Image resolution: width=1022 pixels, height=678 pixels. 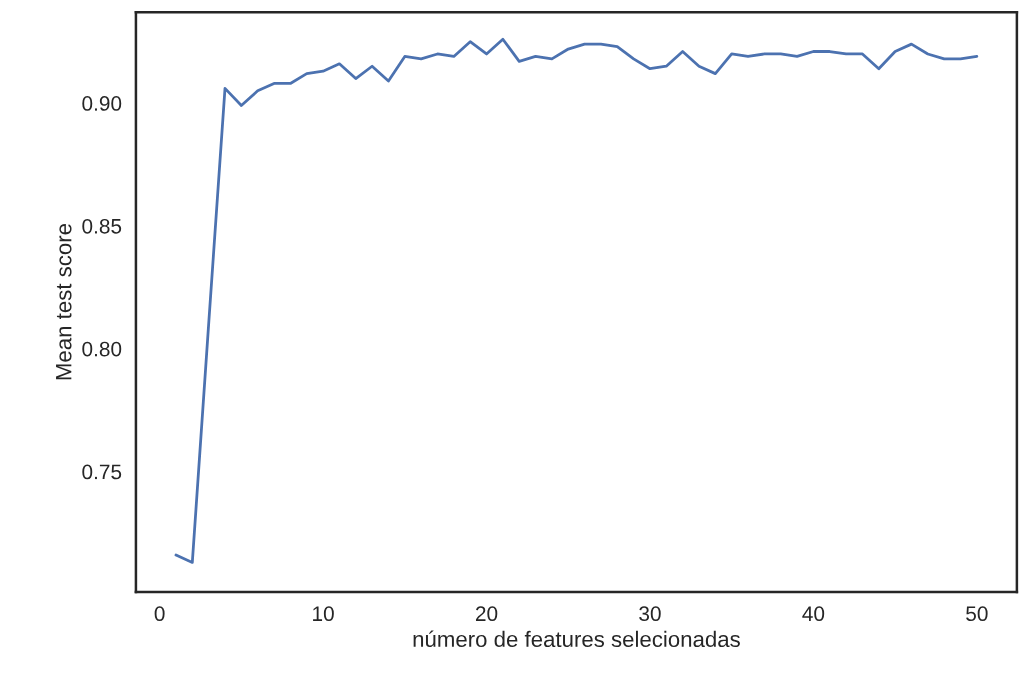 I want to click on x-tick-label: 30, so click(x=650, y=614).